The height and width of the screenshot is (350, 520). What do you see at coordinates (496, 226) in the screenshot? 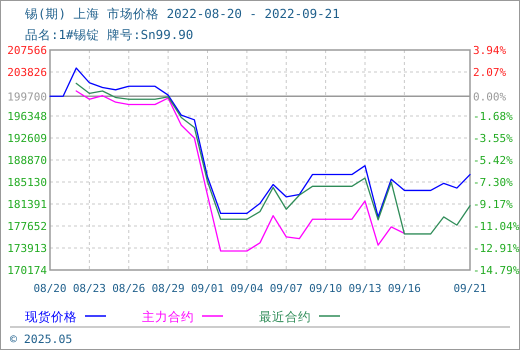
I see `y2-tick-label: -11.04%` at bounding box center [496, 226].